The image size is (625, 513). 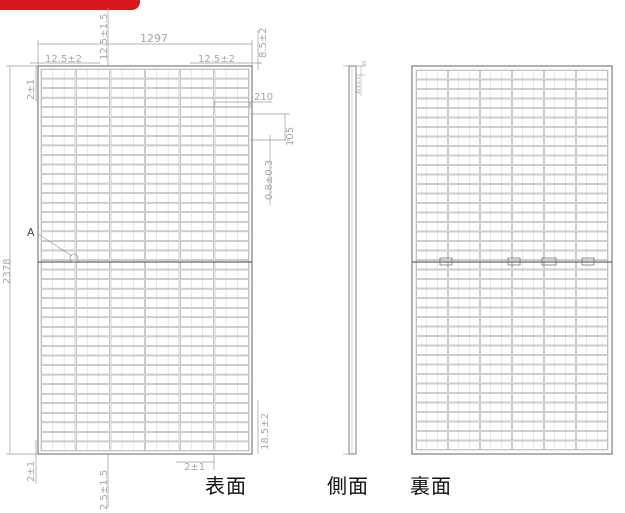 What do you see at coordinates (446, 261) in the screenshot?
I see `junction-box-left` at bounding box center [446, 261].